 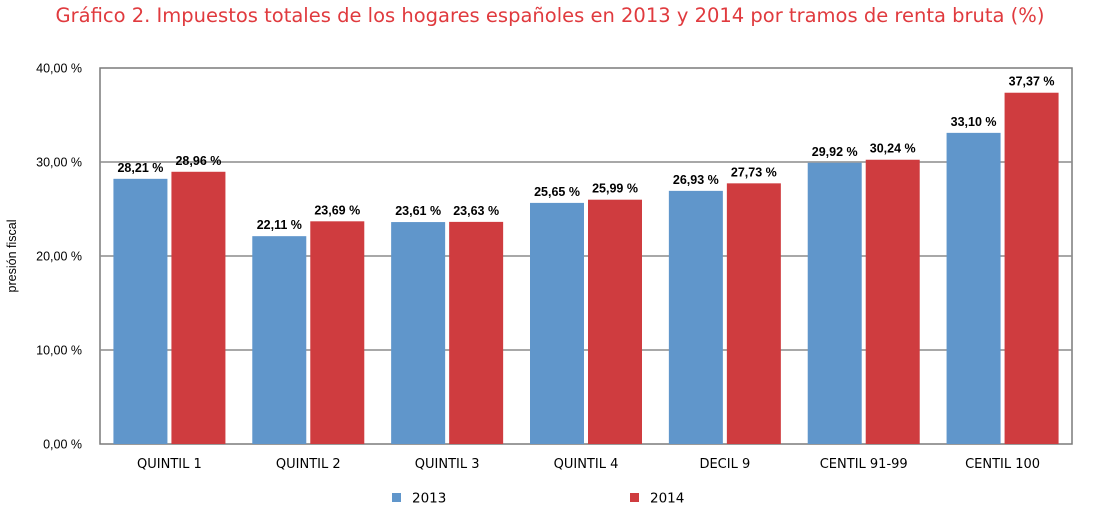 What do you see at coordinates (59, 257) in the screenshot?
I see `y-tick-label: 20,00 %` at bounding box center [59, 257].